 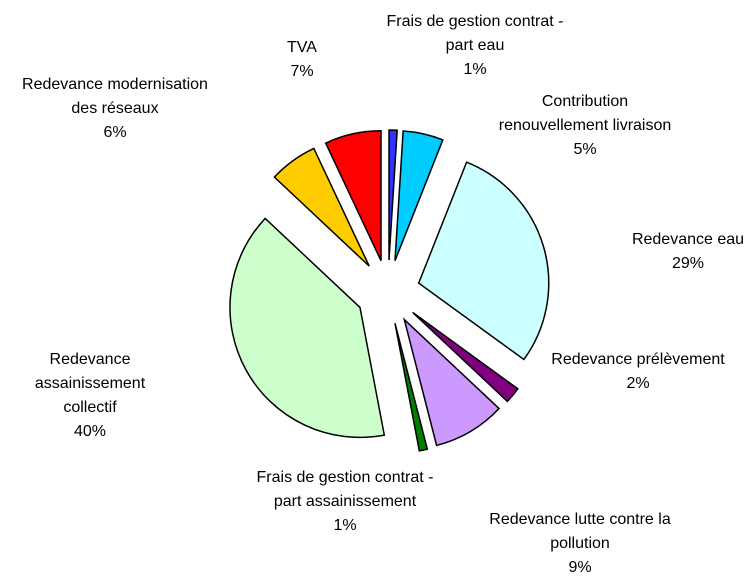 What do you see at coordinates (302, 71) in the screenshot?
I see `slice-value: 7%` at bounding box center [302, 71].